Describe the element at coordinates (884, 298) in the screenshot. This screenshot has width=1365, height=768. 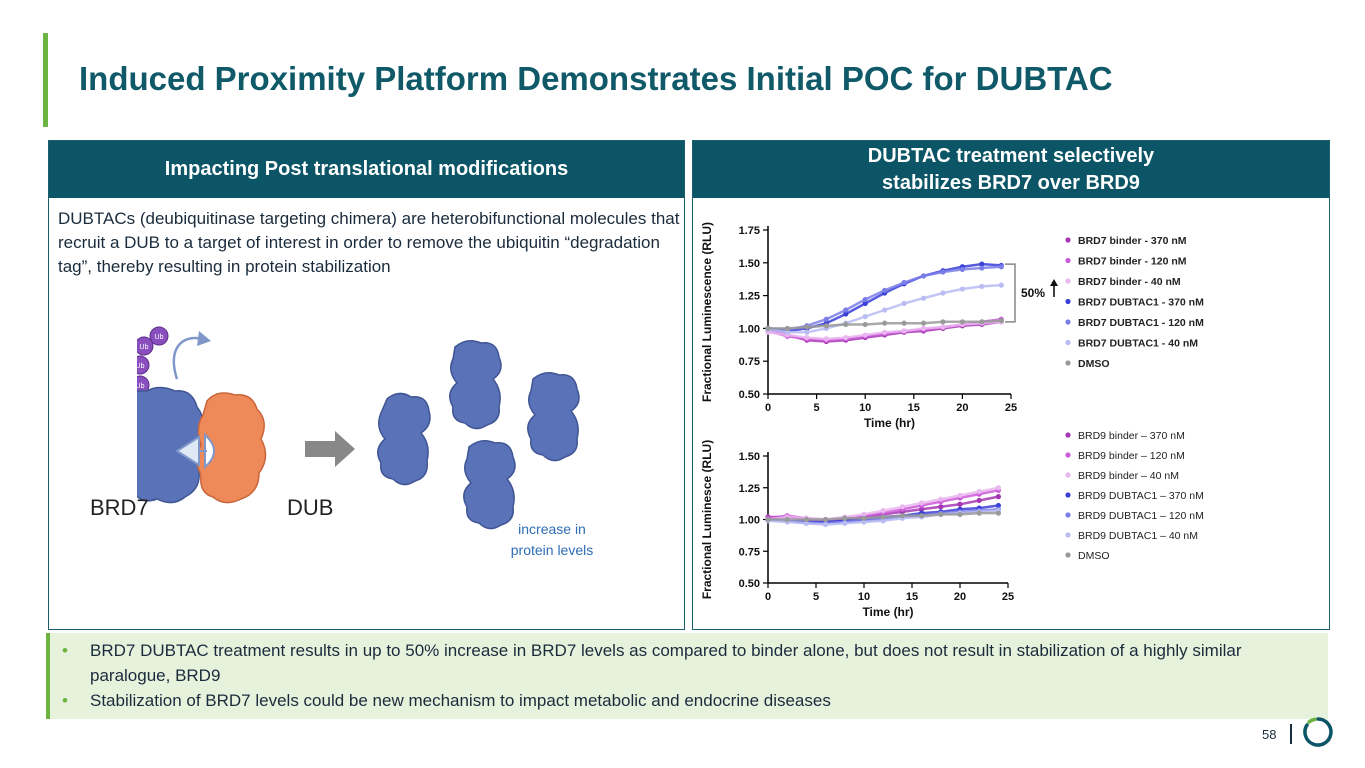
I see `series-line` at that location.